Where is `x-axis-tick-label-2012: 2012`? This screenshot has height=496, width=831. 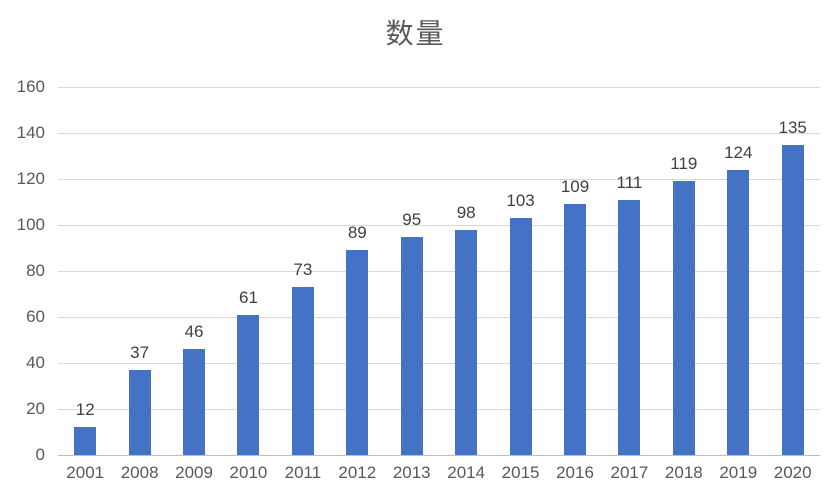
x-axis-tick-label-2012: 2012 is located at coordinates (357, 472).